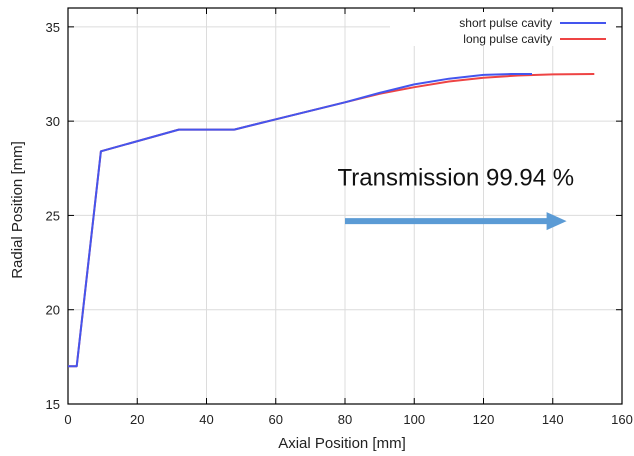 Image resolution: width=634 pixels, height=456 pixels. I want to click on y-tick-label: 15, so click(53, 404).